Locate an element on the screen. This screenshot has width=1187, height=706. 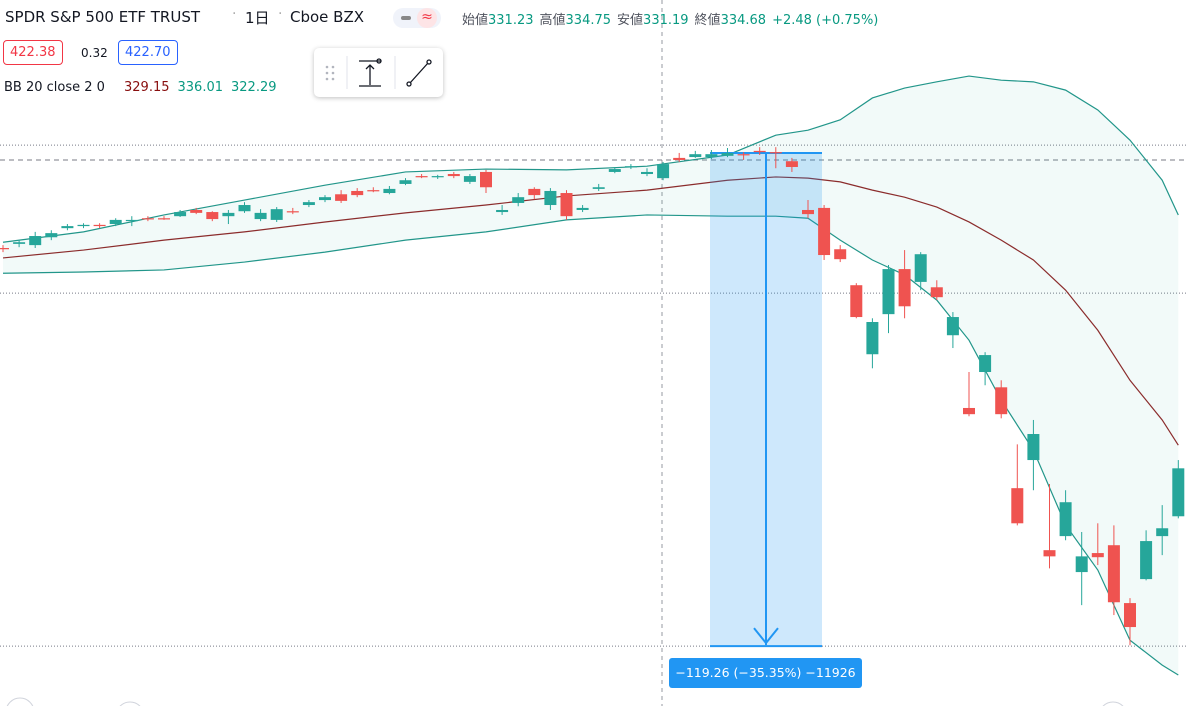
interval: 1日 is located at coordinates (257, 18).